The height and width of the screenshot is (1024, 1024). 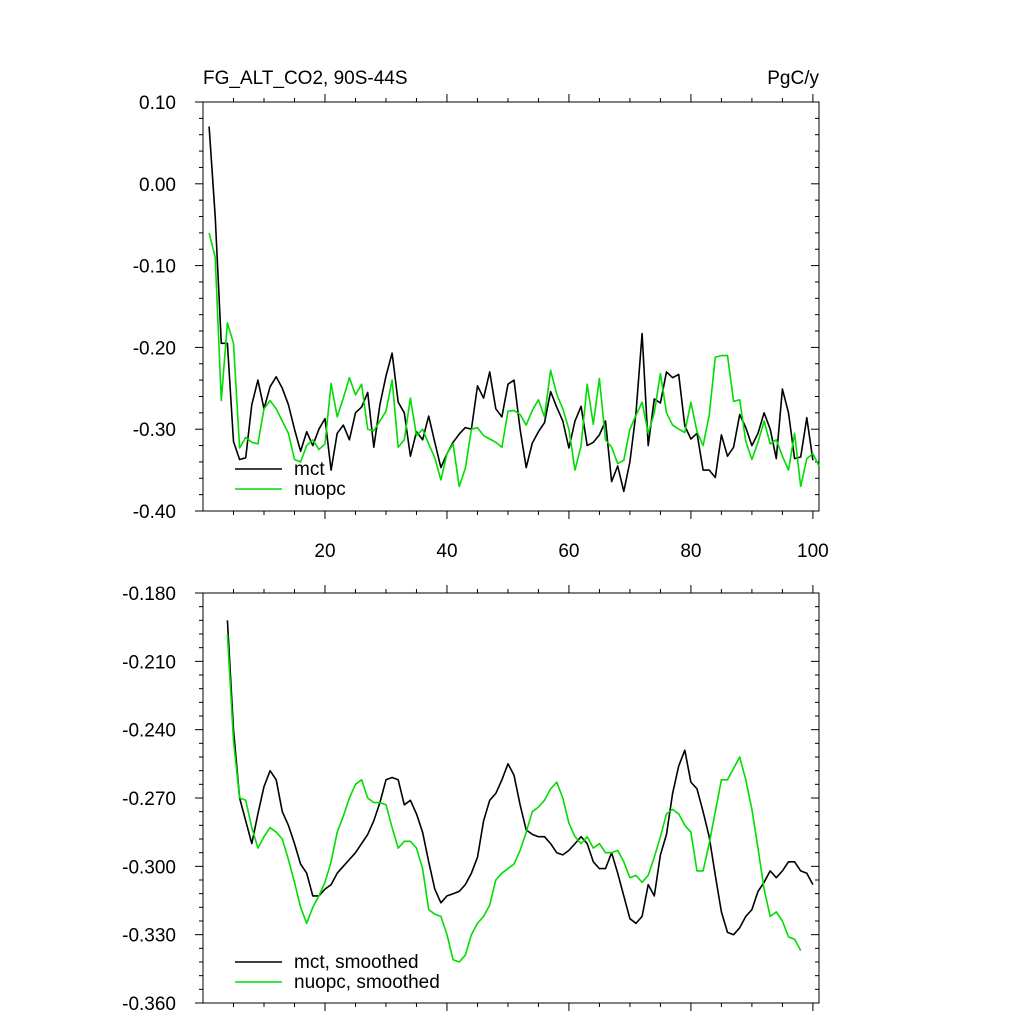 What do you see at coordinates (154, 430) in the screenshot?
I see `y-tick-label: -0.30` at bounding box center [154, 430].